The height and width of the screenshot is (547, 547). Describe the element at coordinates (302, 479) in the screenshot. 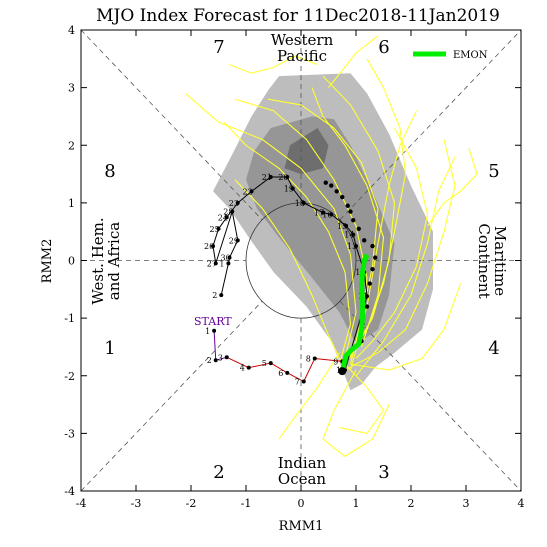

I see `region-label-bottom-line2: Ocean` at that location.